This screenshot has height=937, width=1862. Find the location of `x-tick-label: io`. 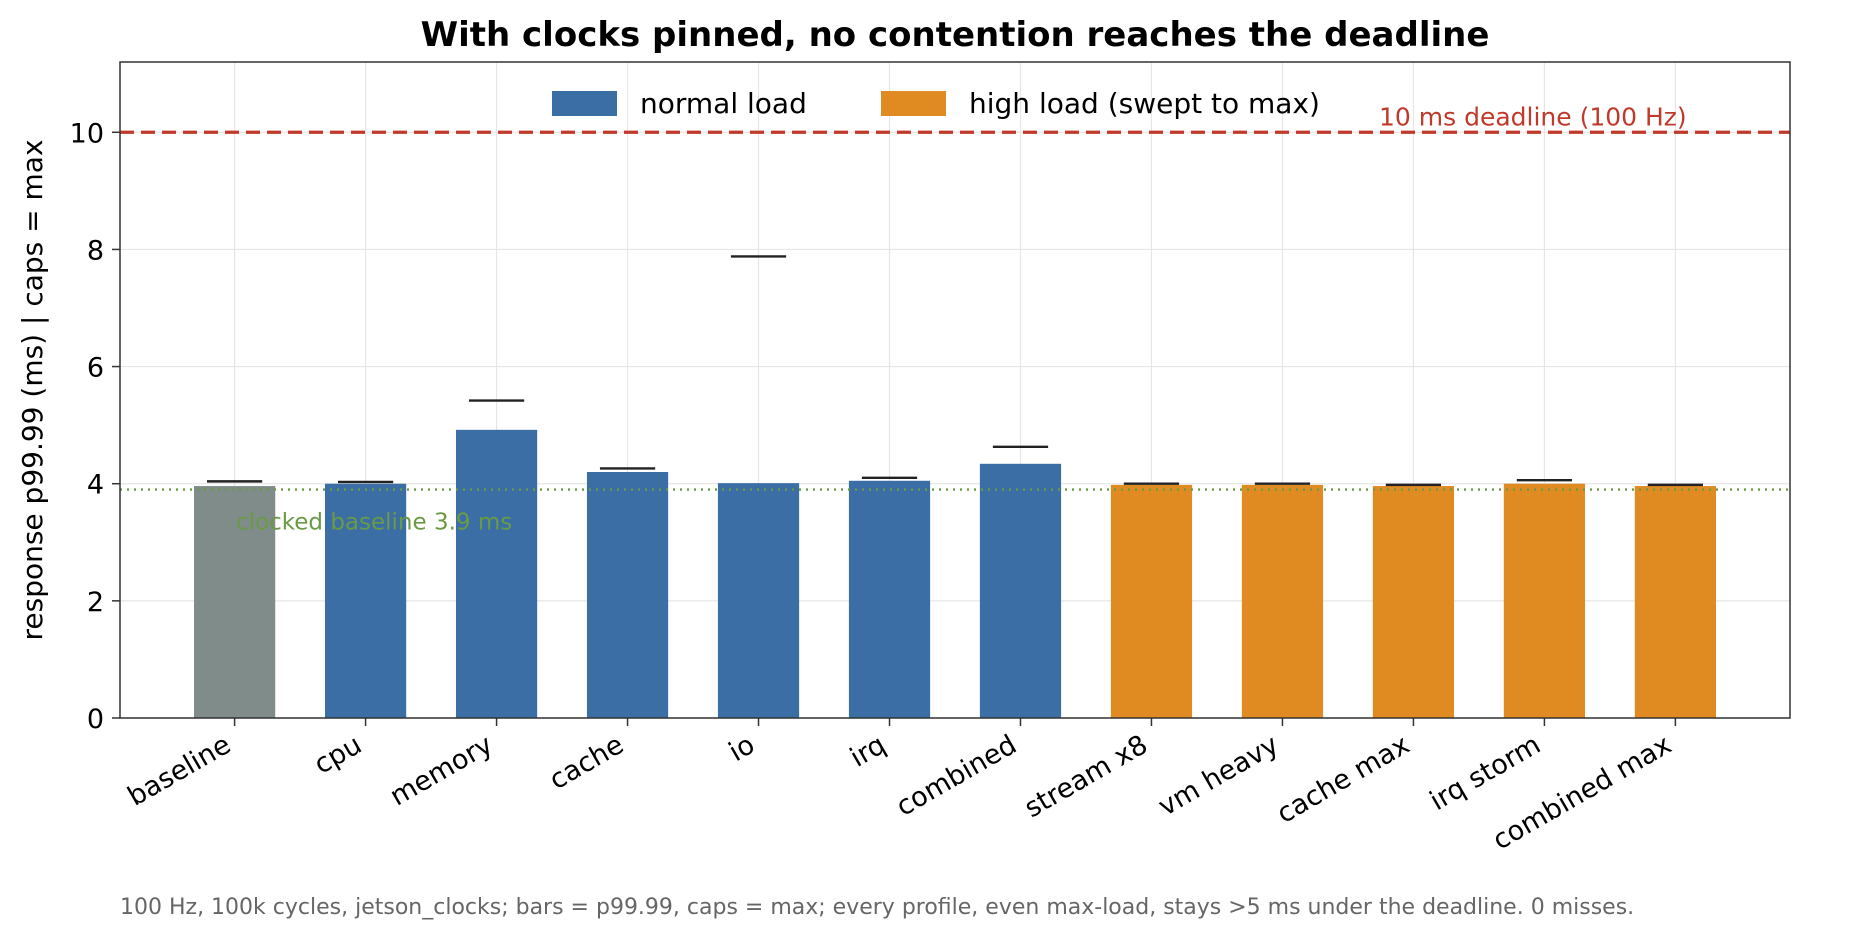

x-tick-label: io is located at coordinates (742, 748).